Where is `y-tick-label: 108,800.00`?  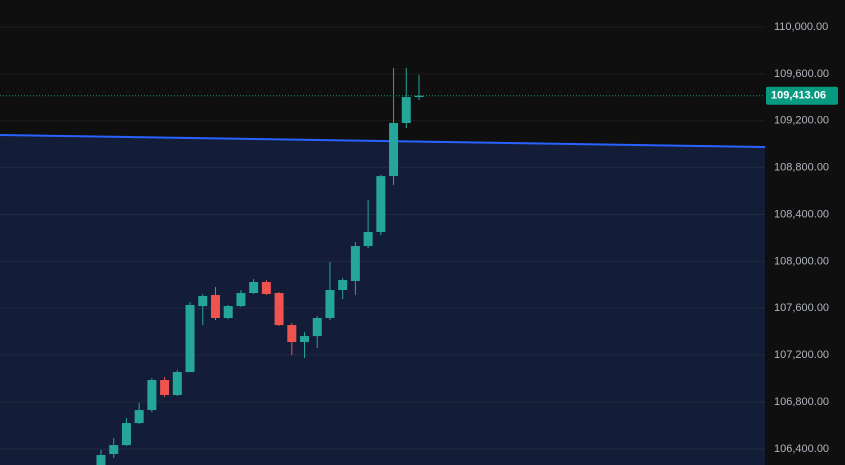
y-tick-label: 108,800.00 is located at coordinates (801, 168).